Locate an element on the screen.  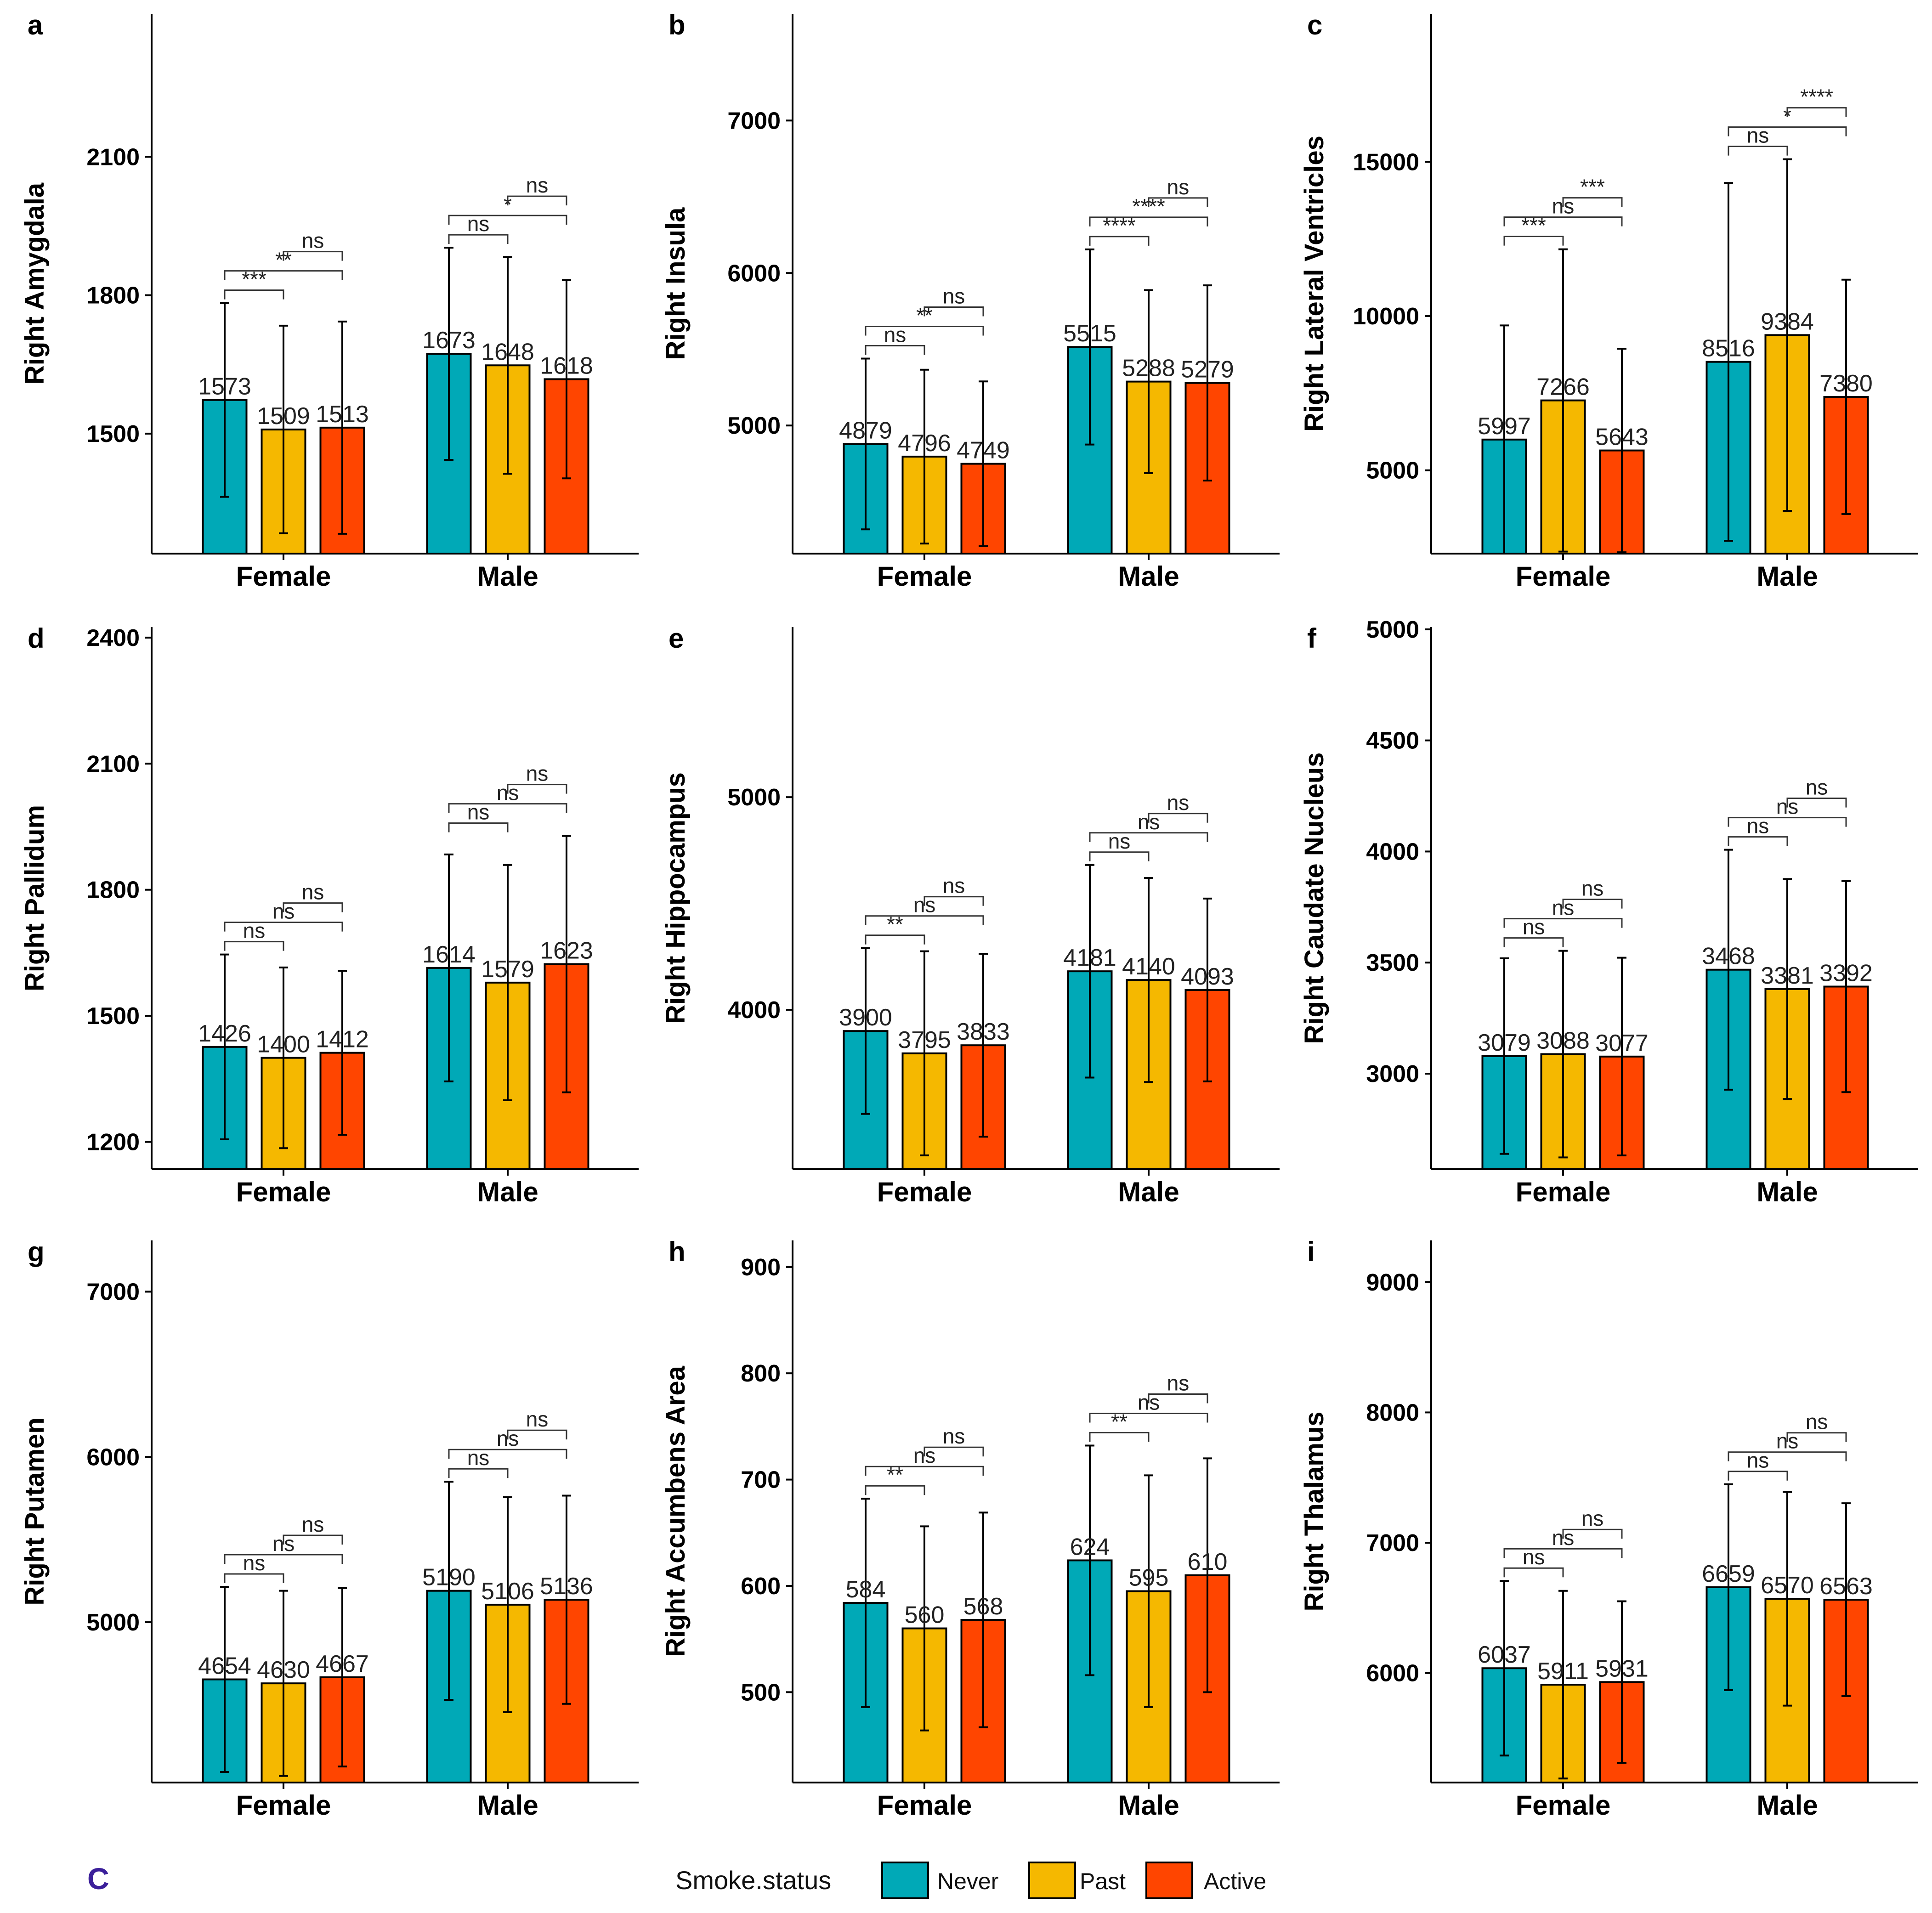
y-axis-label: Right Amygdala is located at coordinates (35, 283).